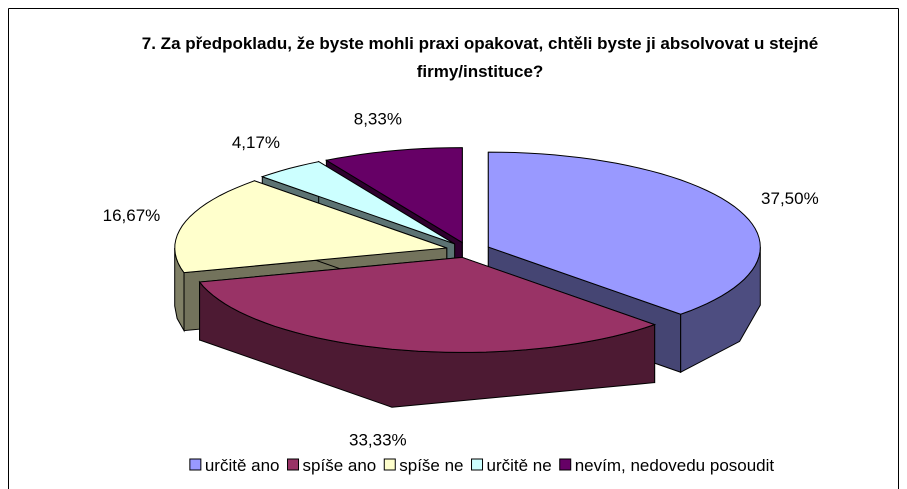  What do you see at coordinates (132, 215) in the screenshot?
I see `data-label: 16,67%` at bounding box center [132, 215].